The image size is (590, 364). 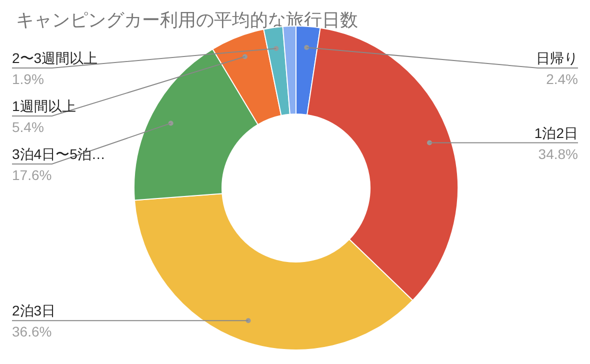 I want to click on data-label: 2.4%, so click(x=562, y=79).